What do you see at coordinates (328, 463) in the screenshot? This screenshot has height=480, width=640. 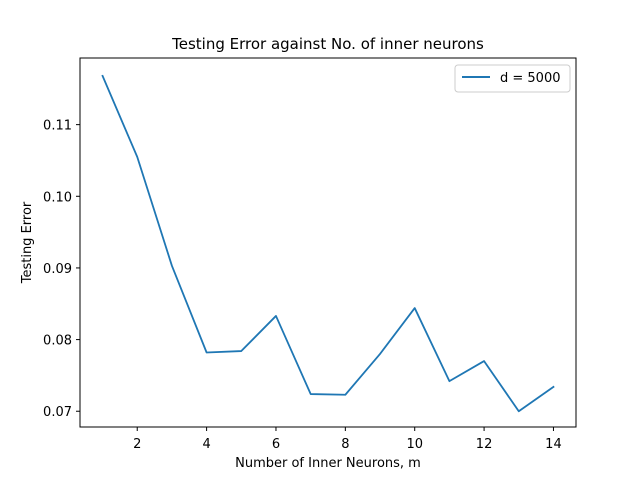 I see `x-axis-label: Number of Inner Neurons, m` at bounding box center [328, 463].